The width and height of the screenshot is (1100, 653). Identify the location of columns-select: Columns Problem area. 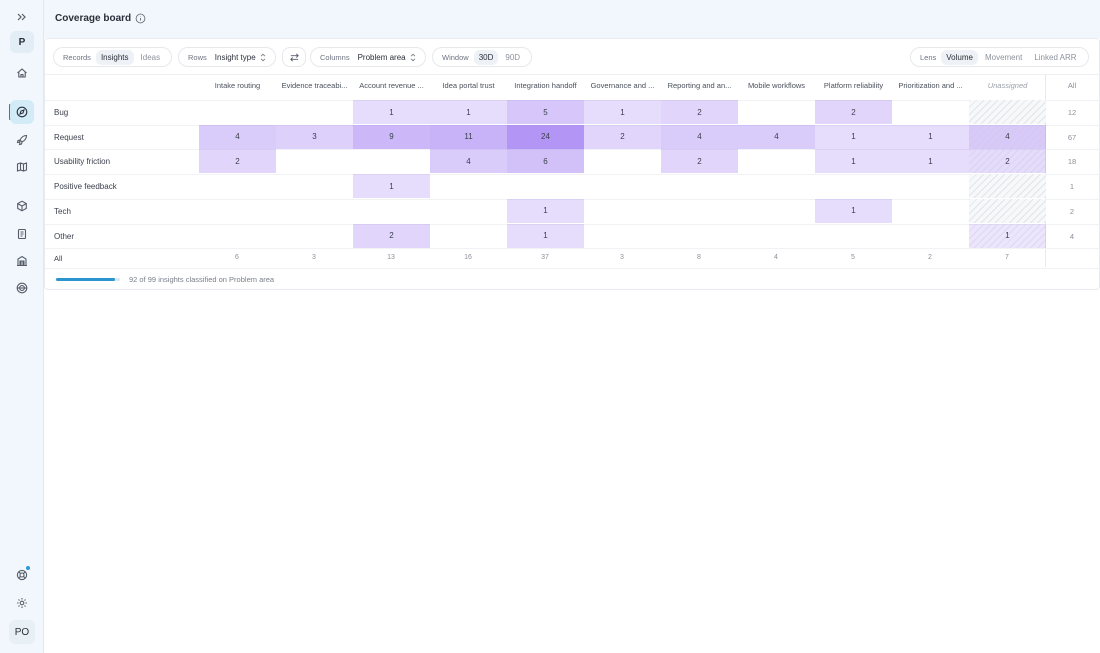
(368, 57).